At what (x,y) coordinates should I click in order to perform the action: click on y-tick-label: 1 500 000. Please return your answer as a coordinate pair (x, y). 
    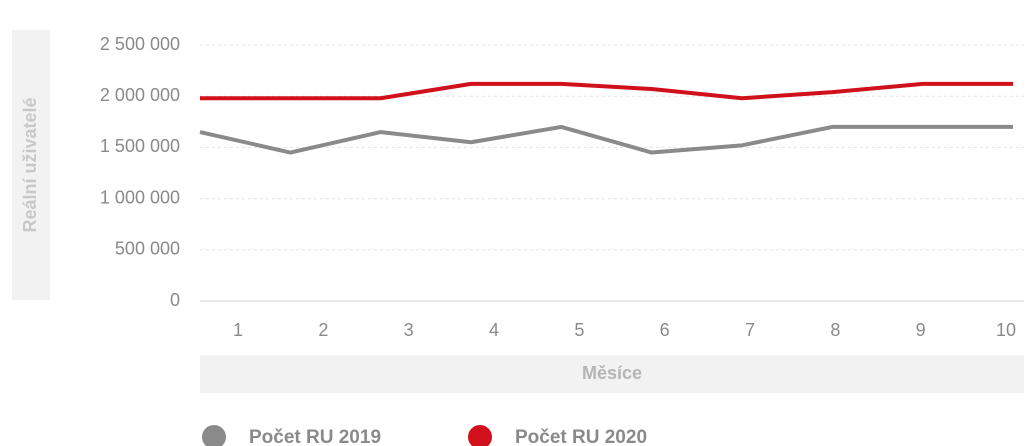
    Looking at the image, I should click on (140, 146).